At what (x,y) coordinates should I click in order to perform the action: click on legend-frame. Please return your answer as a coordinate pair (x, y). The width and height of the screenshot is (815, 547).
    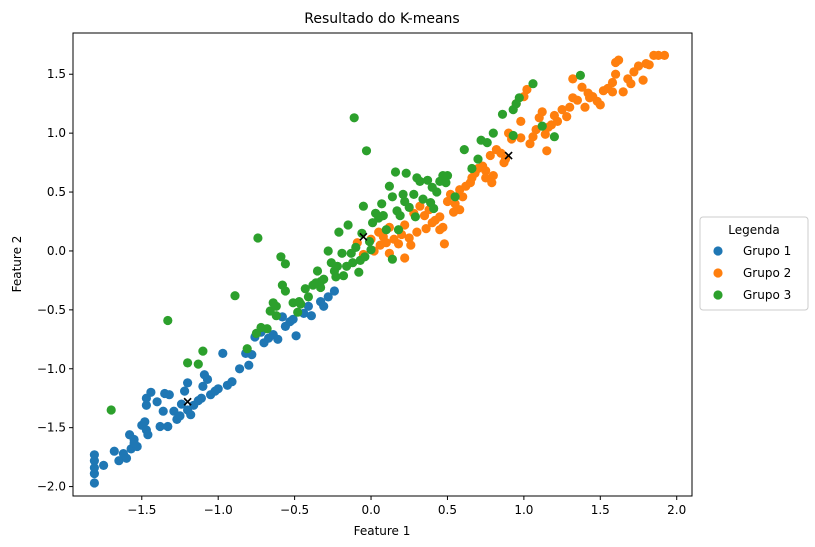
    Looking at the image, I should click on (754, 263).